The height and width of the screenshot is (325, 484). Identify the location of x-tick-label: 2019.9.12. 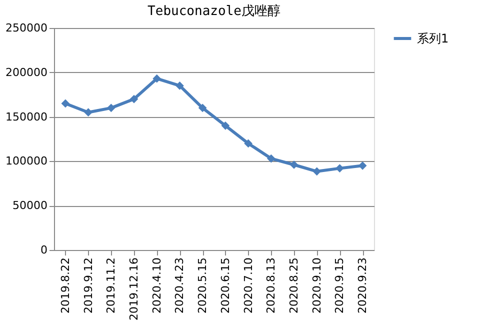
(88, 286).